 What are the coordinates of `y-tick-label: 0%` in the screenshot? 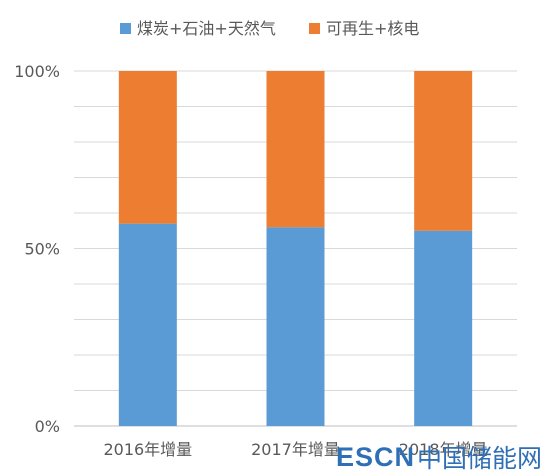 It's located at (47, 426).